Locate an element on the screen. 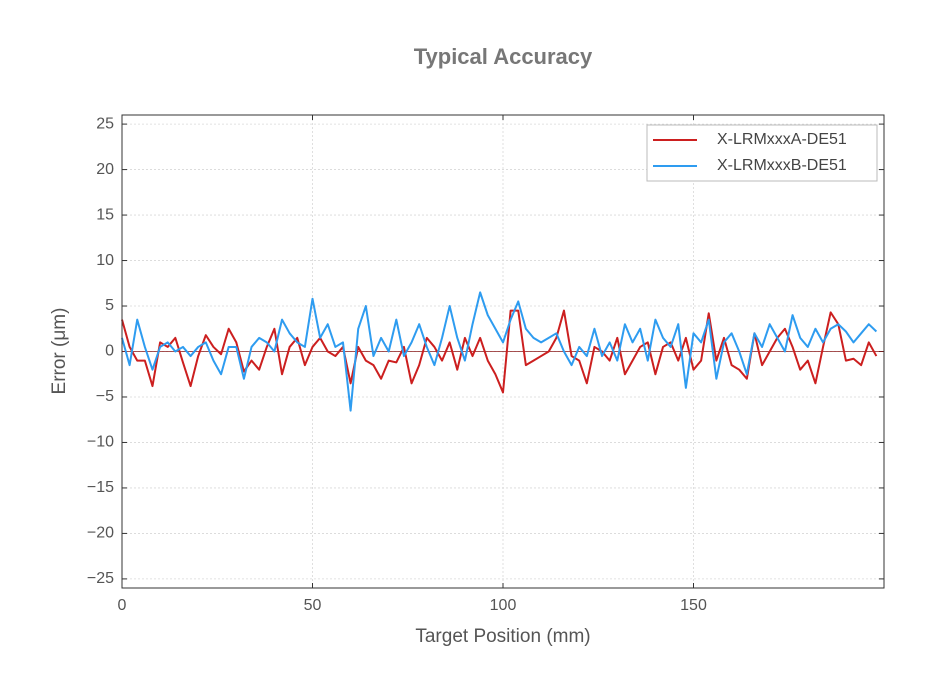  x-tick-label: 150 is located at coordinates (693, 605).